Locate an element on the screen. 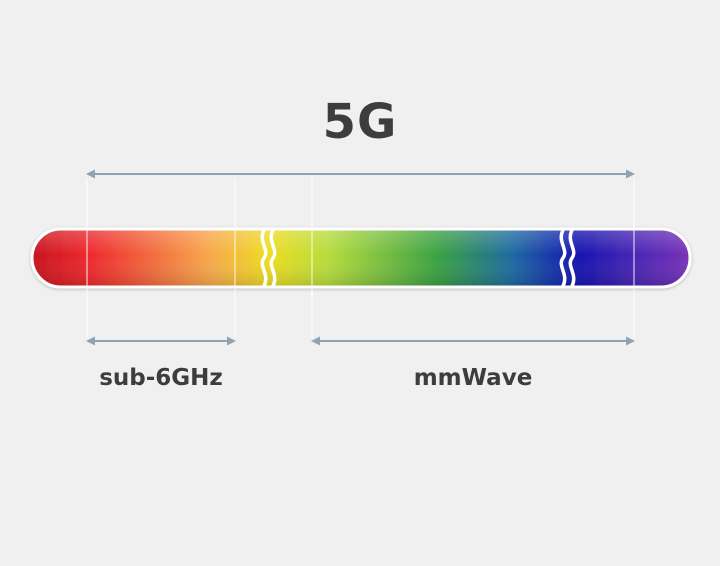 Image resolution: width=720 pixels, height=566 pixels. range-arrow-5g is located at coordinates (360, 174).